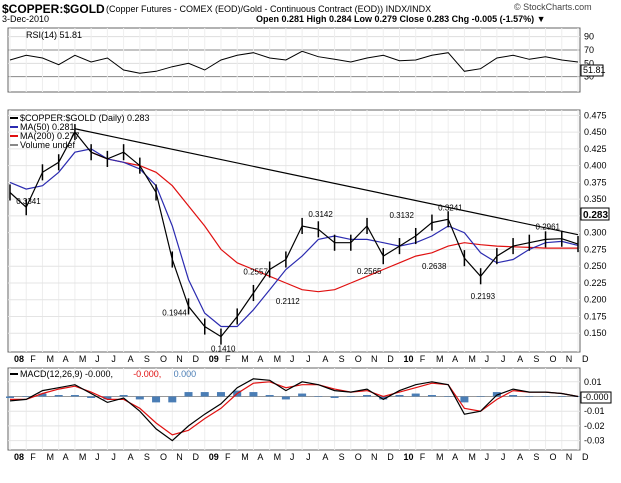 This screenshot has height=483, width=621. I want to click on rsi-tick-label: 90, so click(589, 37).